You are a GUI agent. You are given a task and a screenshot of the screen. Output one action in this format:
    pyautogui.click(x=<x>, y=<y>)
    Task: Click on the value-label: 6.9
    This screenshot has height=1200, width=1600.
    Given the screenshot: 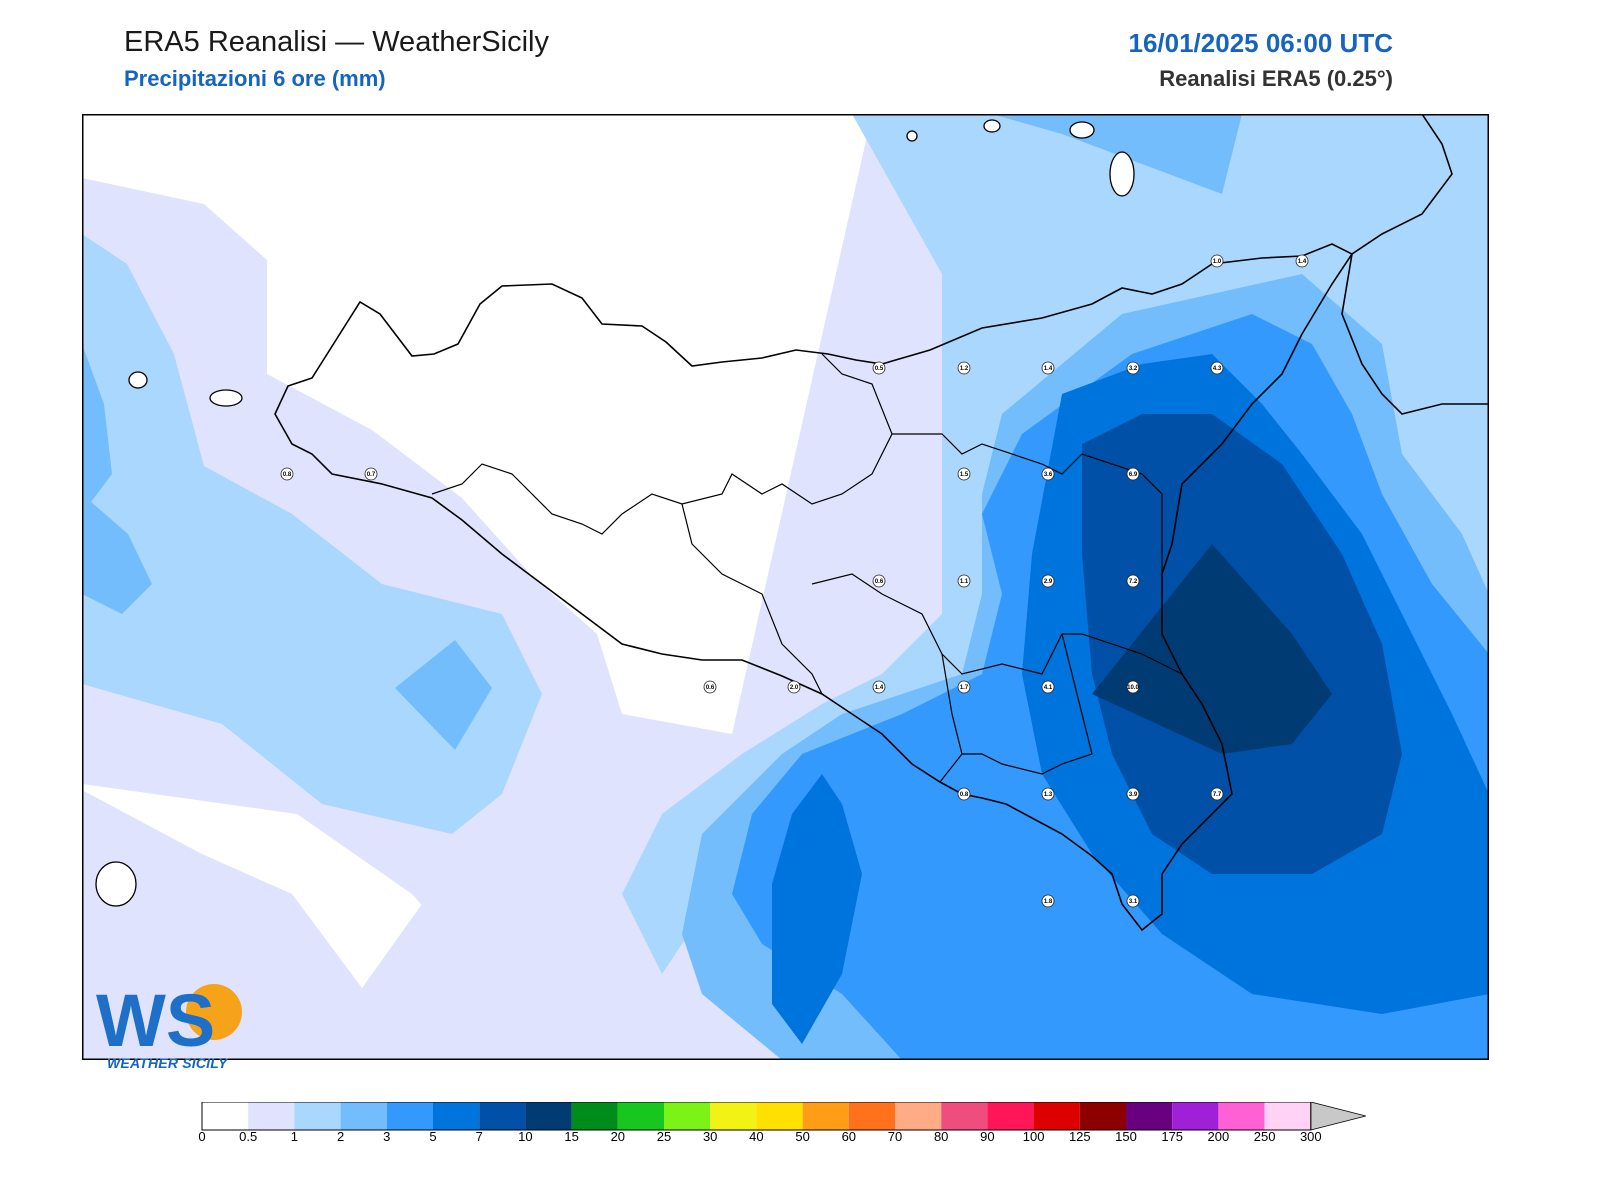 What is the action you would take?
    pyautogui.click(x=1133, y=475)
    